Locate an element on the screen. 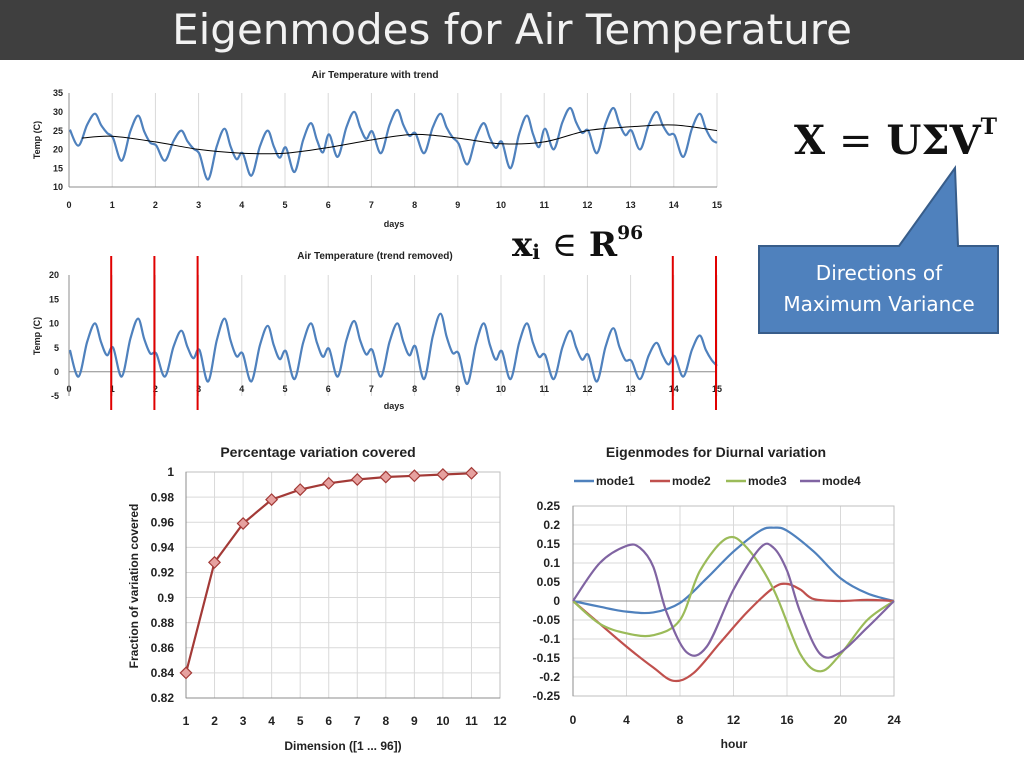  legend-label-mode1: mode1 is located at coordinates (615, 481).